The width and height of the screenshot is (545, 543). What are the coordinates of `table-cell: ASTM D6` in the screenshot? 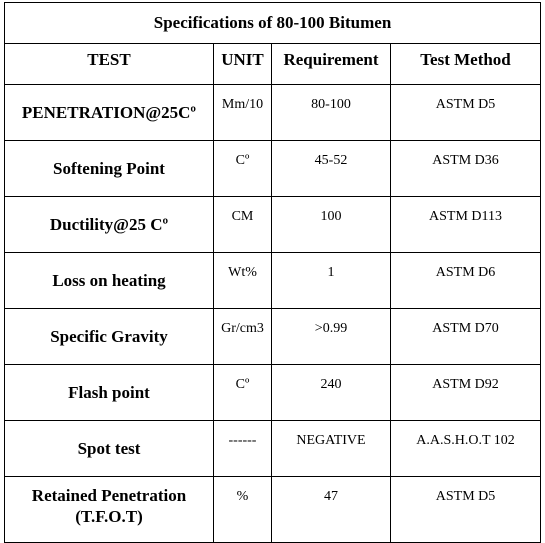 It's located at (465, 280).